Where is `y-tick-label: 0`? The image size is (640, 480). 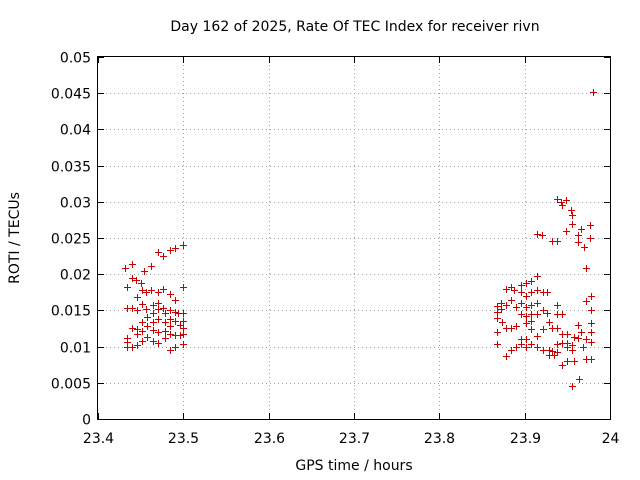
y-tick-label: 0 is located at coordinates (86, 421).